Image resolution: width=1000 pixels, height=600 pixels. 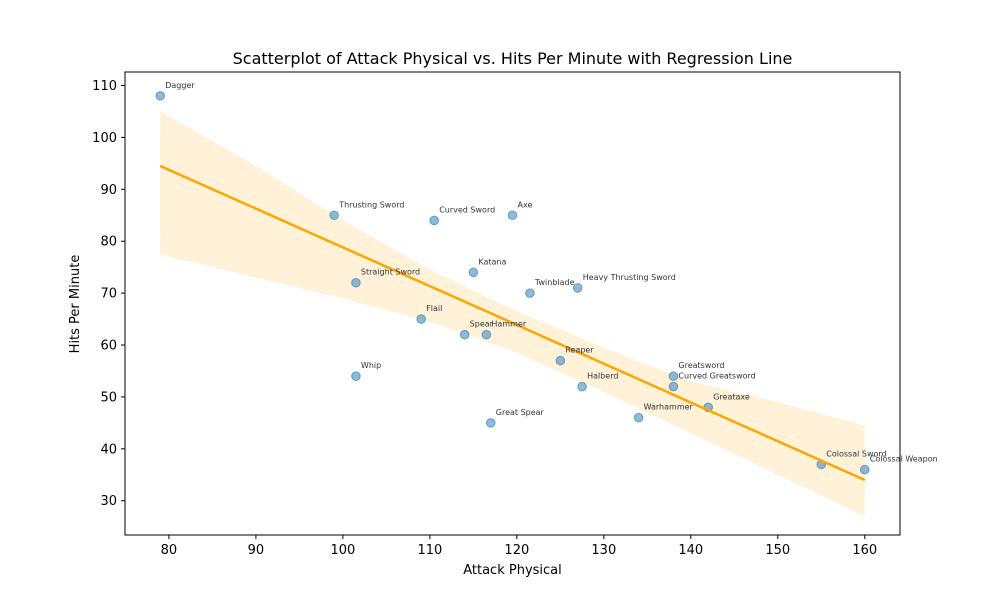 What do you see at coordinates (690, 550) in the screenshot?
I see `x-tick-label: 140` at bounding box center [690, 550].